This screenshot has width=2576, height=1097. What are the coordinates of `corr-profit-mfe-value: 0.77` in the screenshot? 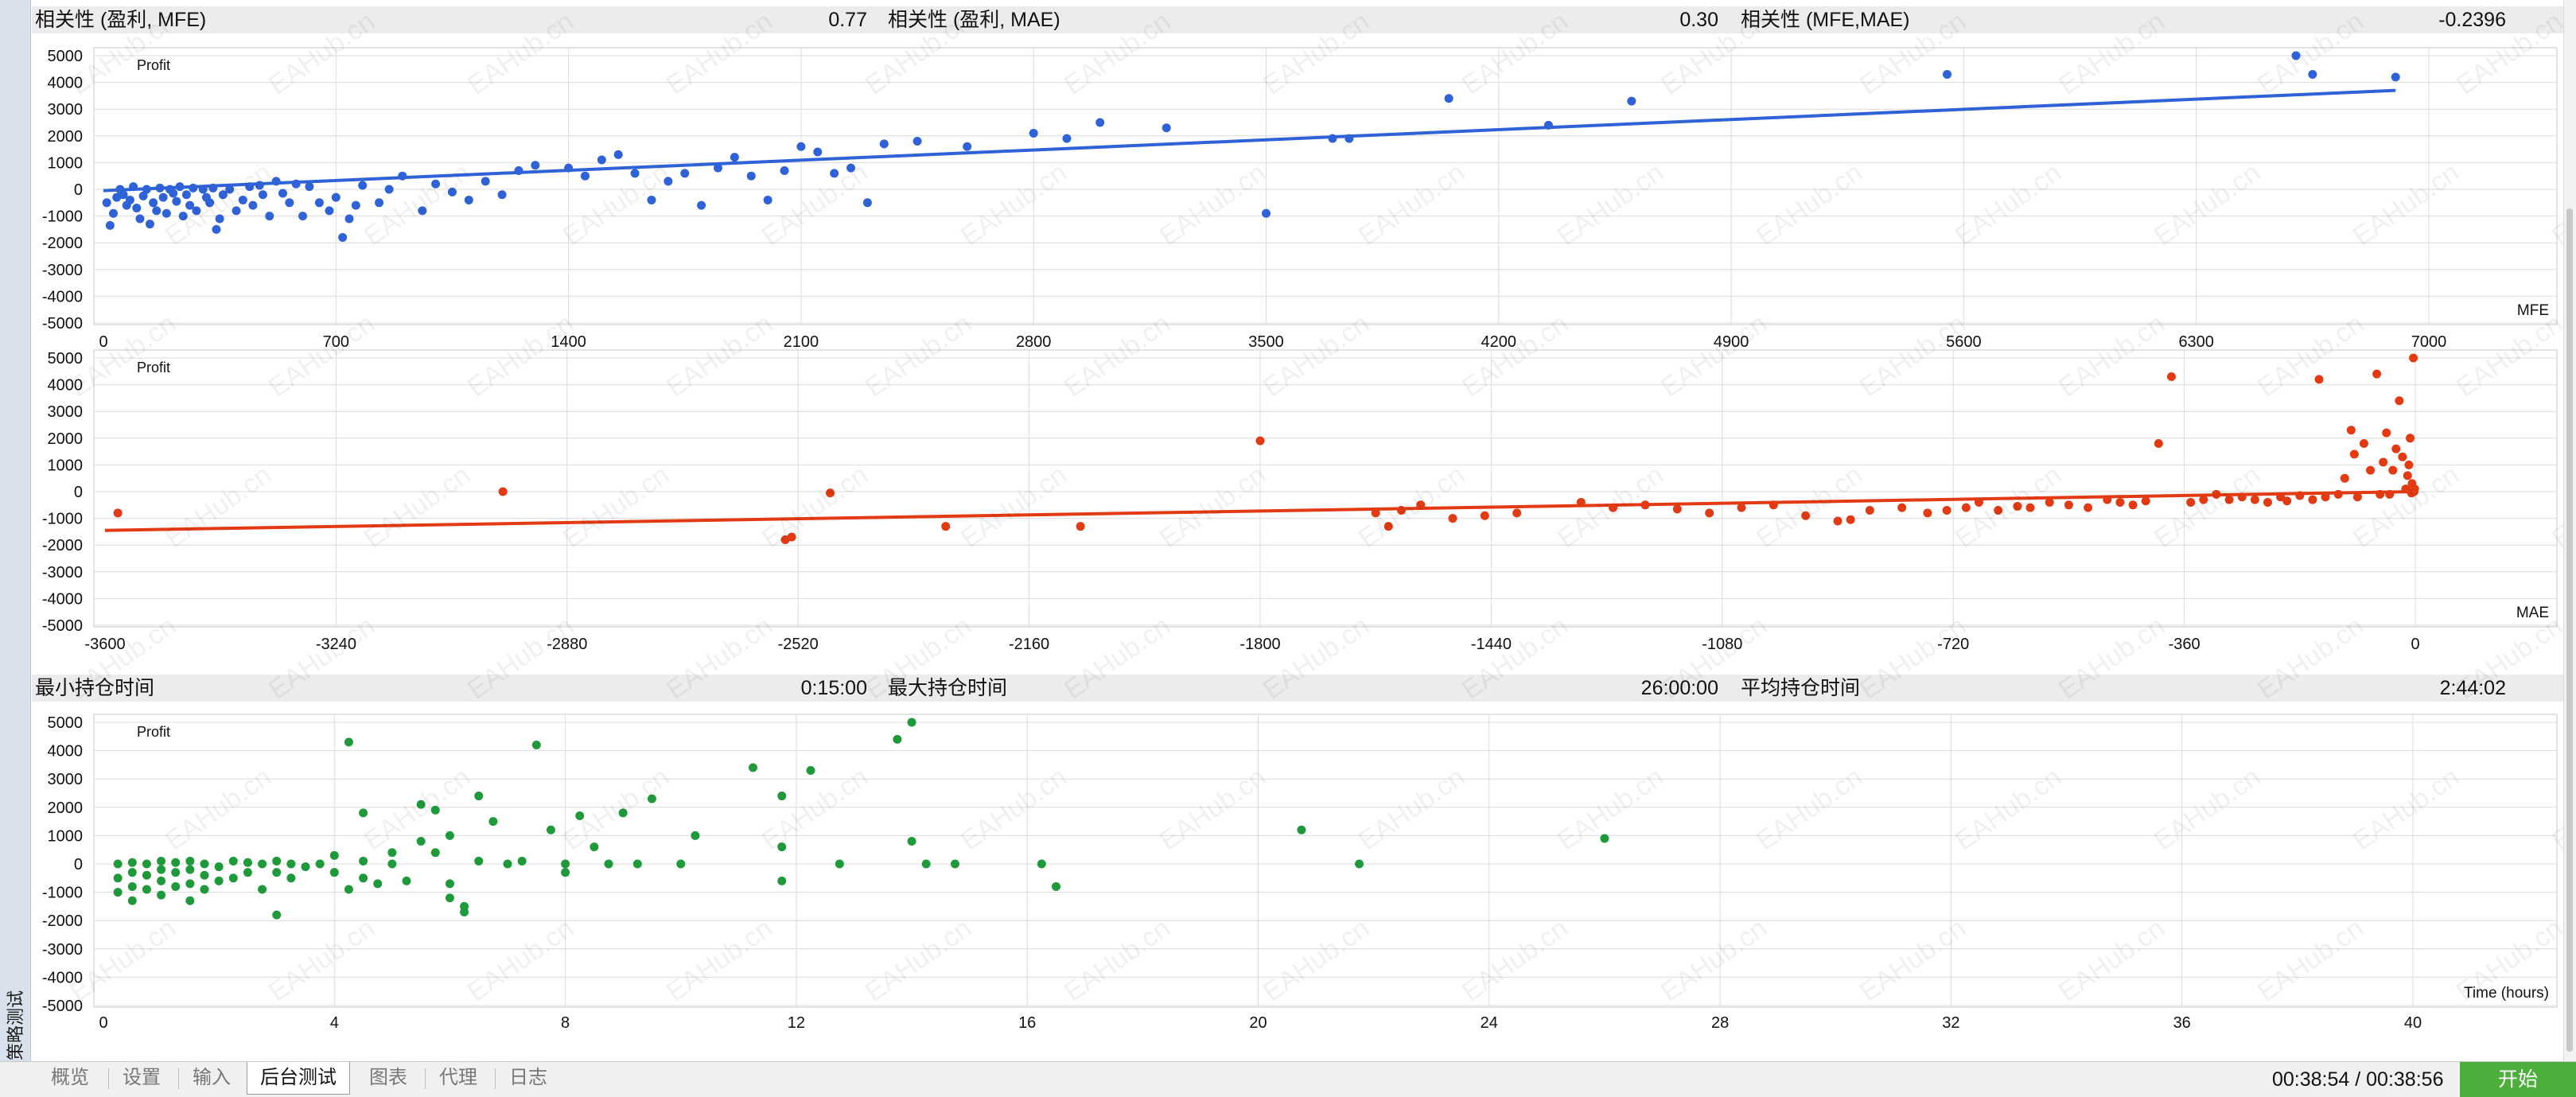 It's located at (847, 20).